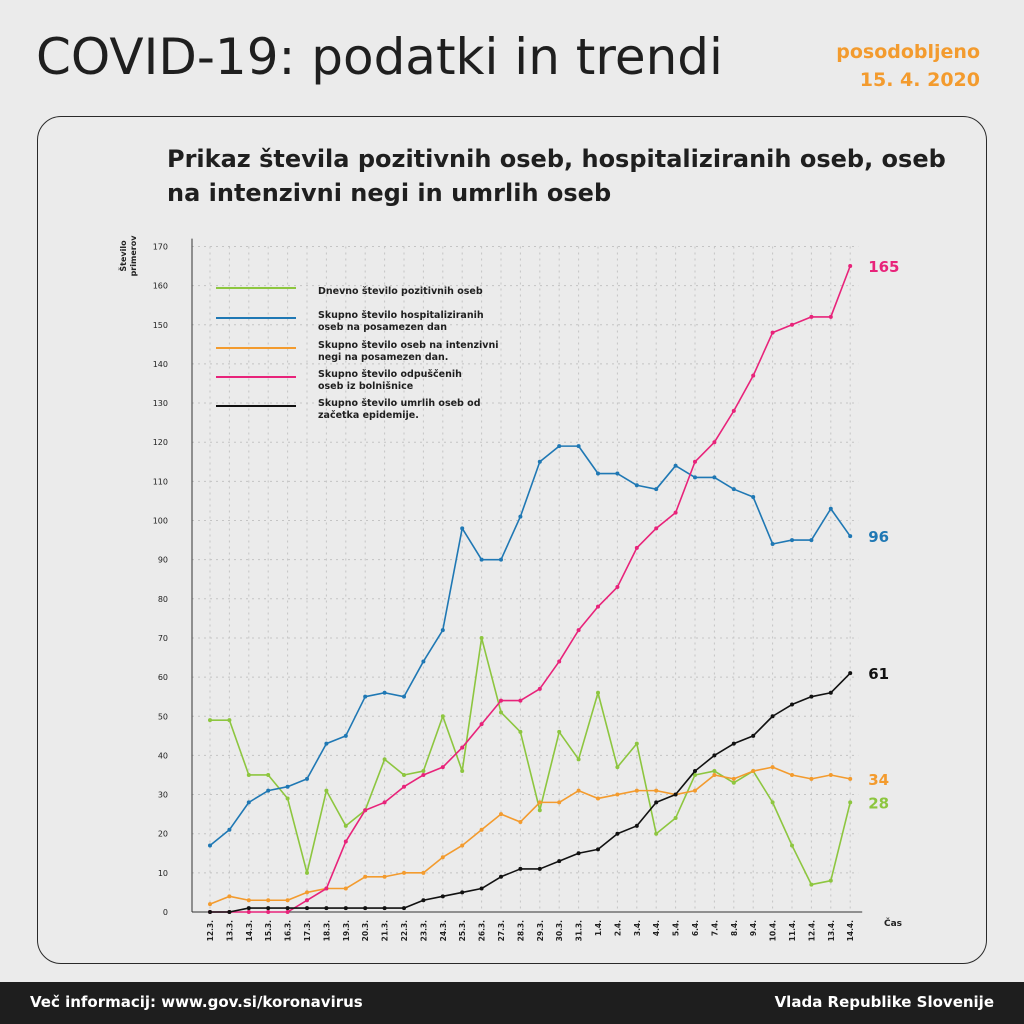 Image resolution: width=1024 pixels, height=1024 pixels. I want to click on end-value-label-3: 165, so click(883, 267).